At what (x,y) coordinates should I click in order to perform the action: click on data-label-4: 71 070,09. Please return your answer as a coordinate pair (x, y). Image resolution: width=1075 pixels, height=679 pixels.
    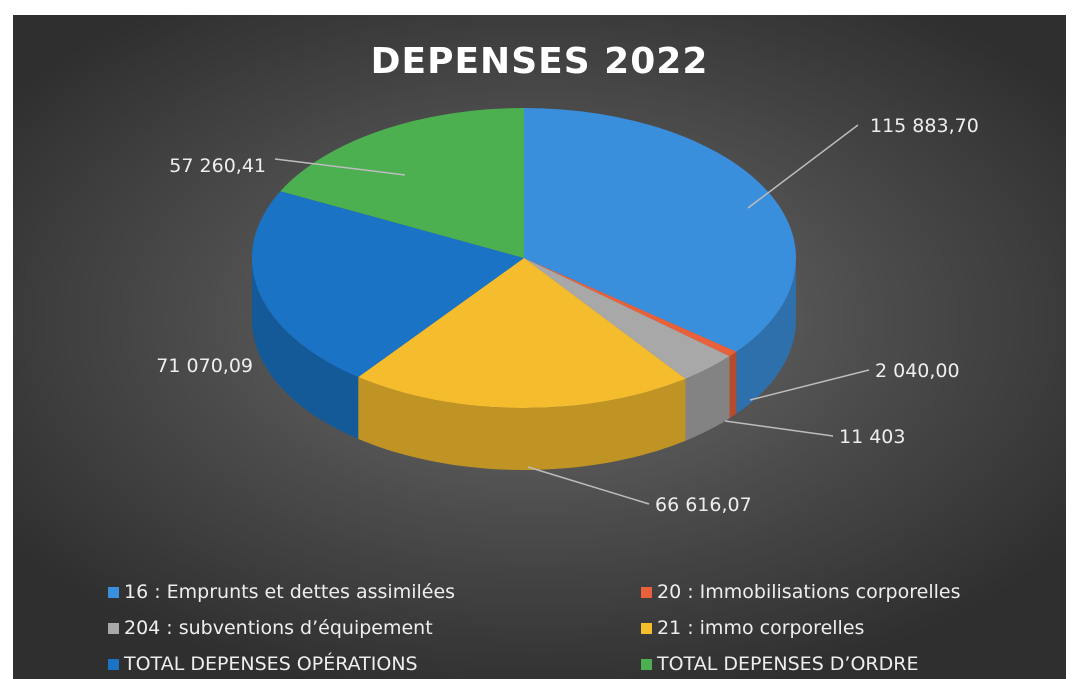
    Looking at the image, I should click on (204, 366).